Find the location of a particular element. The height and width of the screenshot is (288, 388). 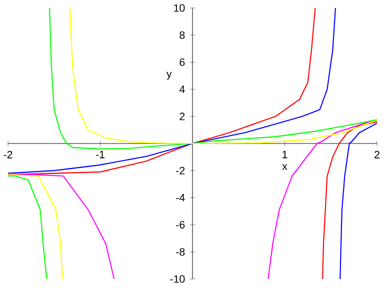

x-tick-label: -2 is located at coordinates (8, 154).